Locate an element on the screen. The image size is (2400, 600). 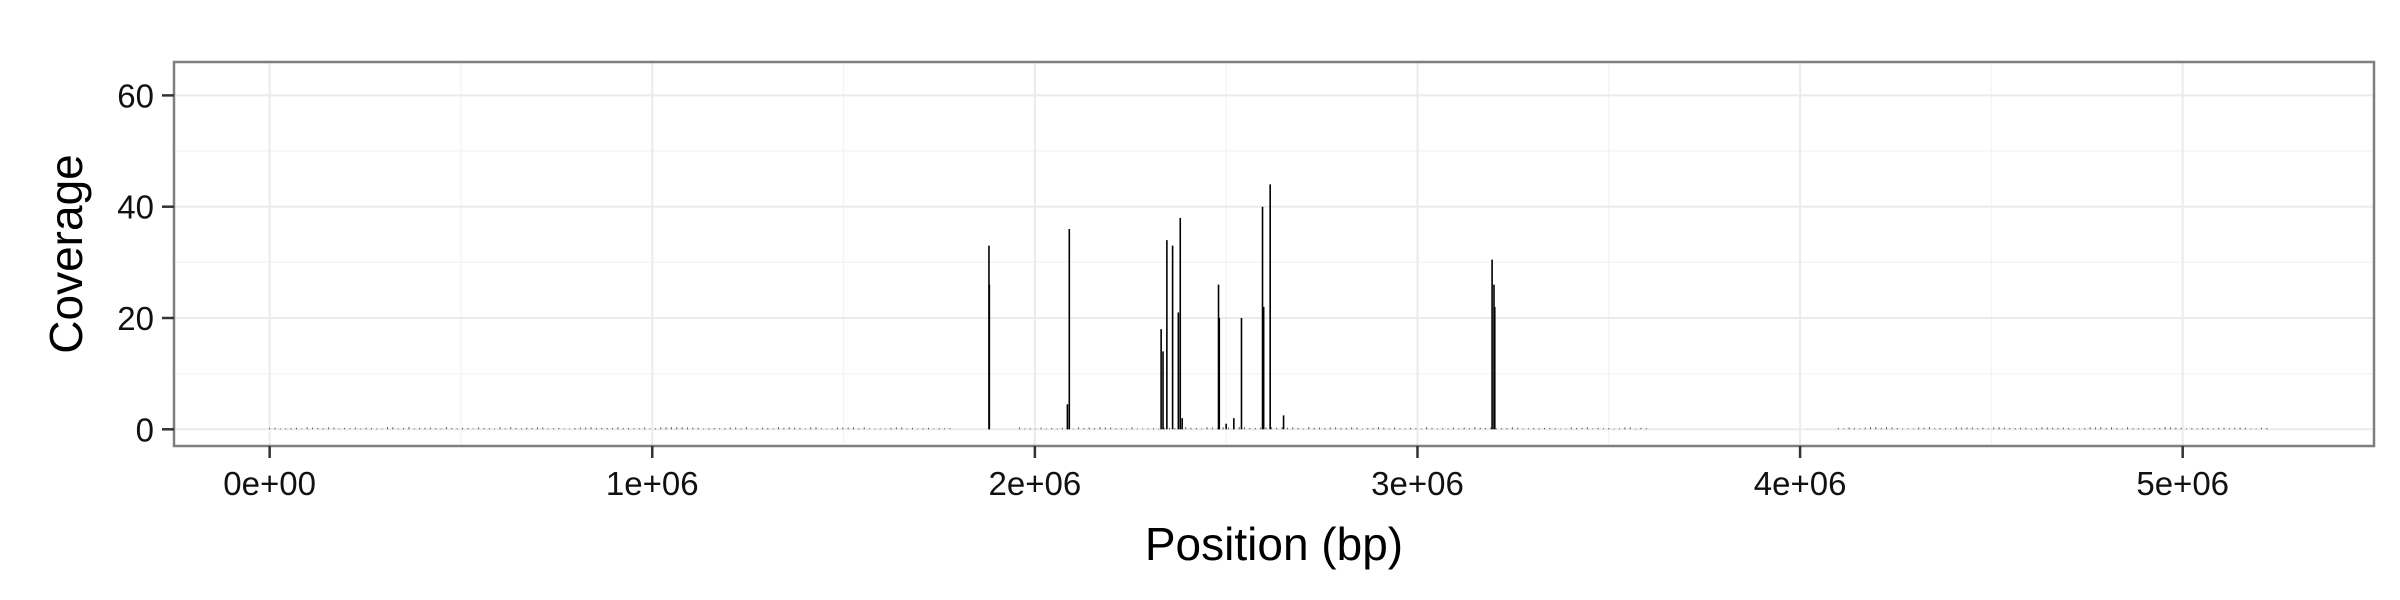
x-tick-label: 4e+06 is located at coordinates (1800, 483).